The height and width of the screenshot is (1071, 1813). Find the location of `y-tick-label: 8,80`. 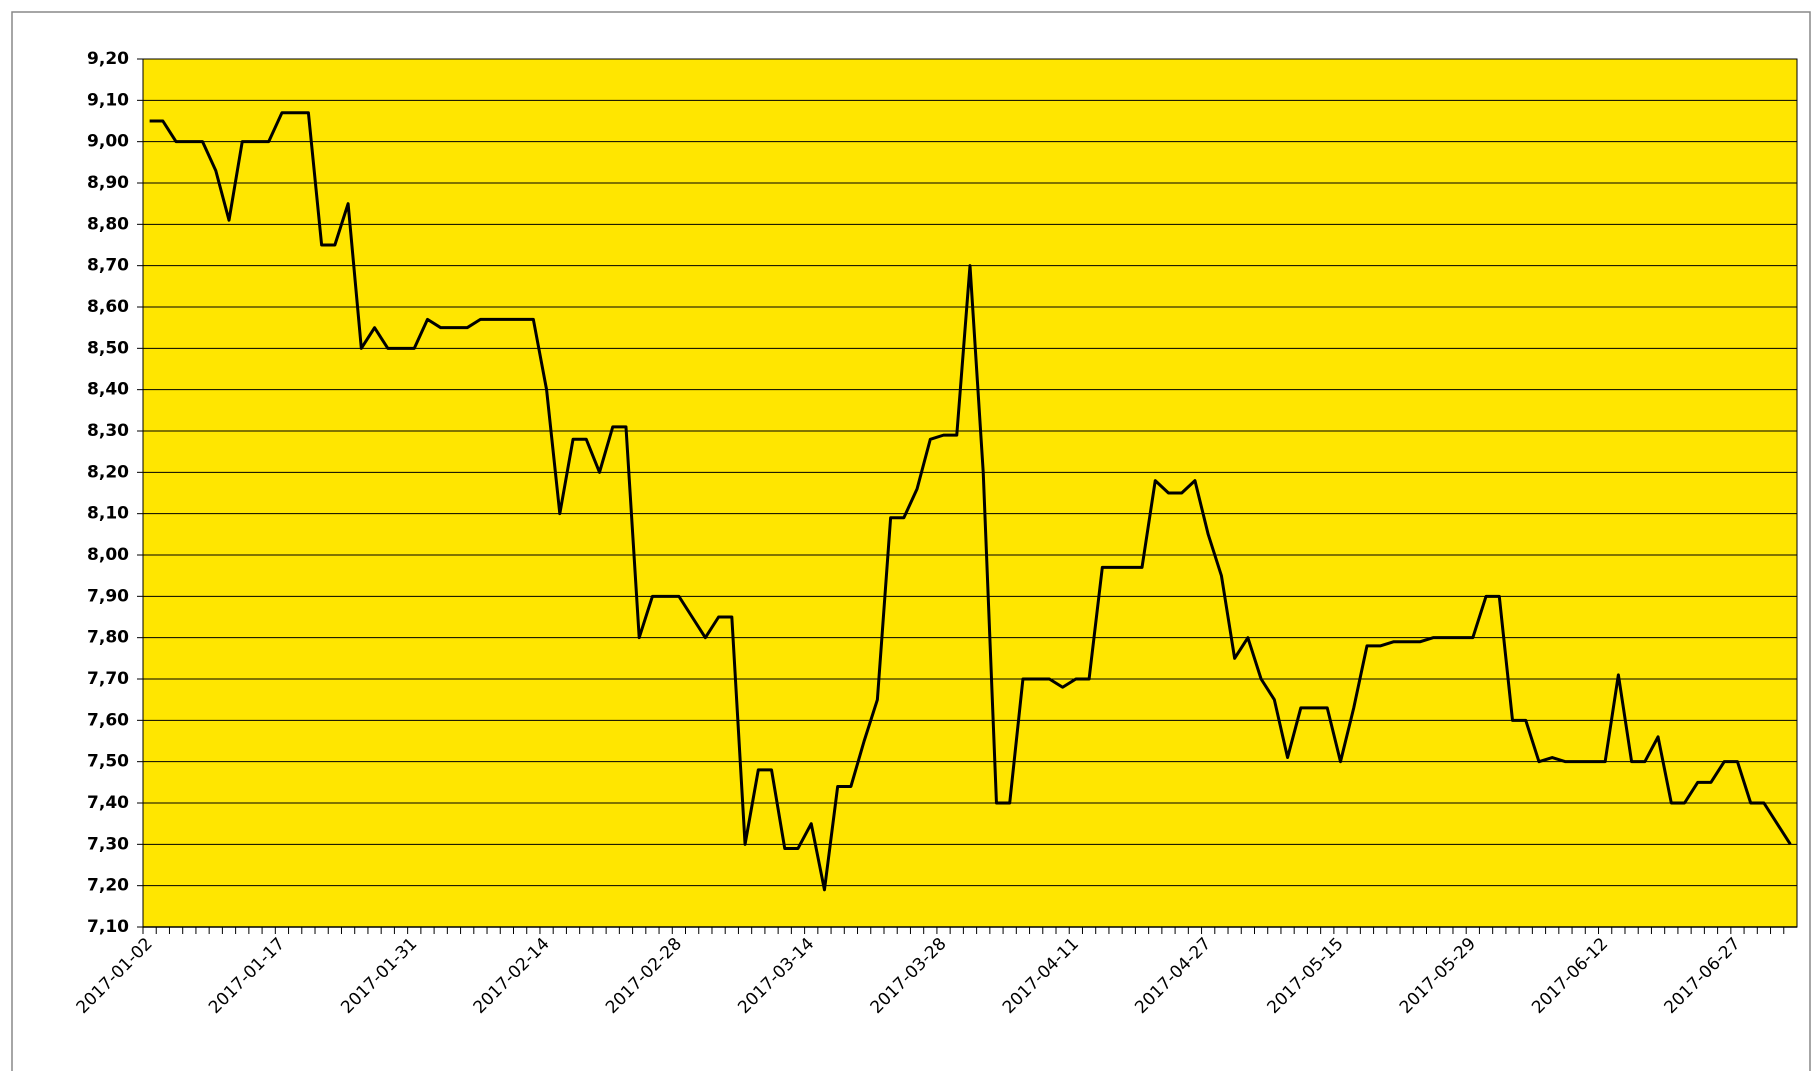

y-tick-label: 8,80 is located at coordinates (108, 224).